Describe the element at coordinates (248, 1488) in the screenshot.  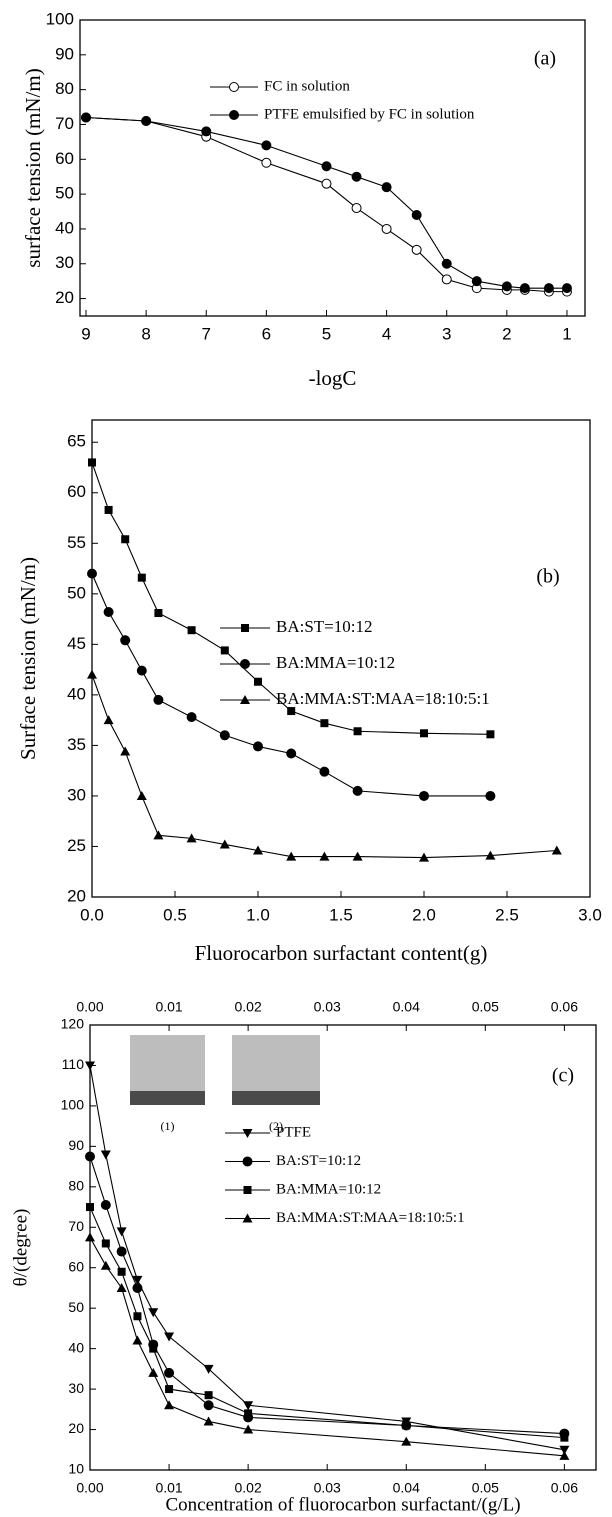
I see `x-tick-label: 0.02` at that location.